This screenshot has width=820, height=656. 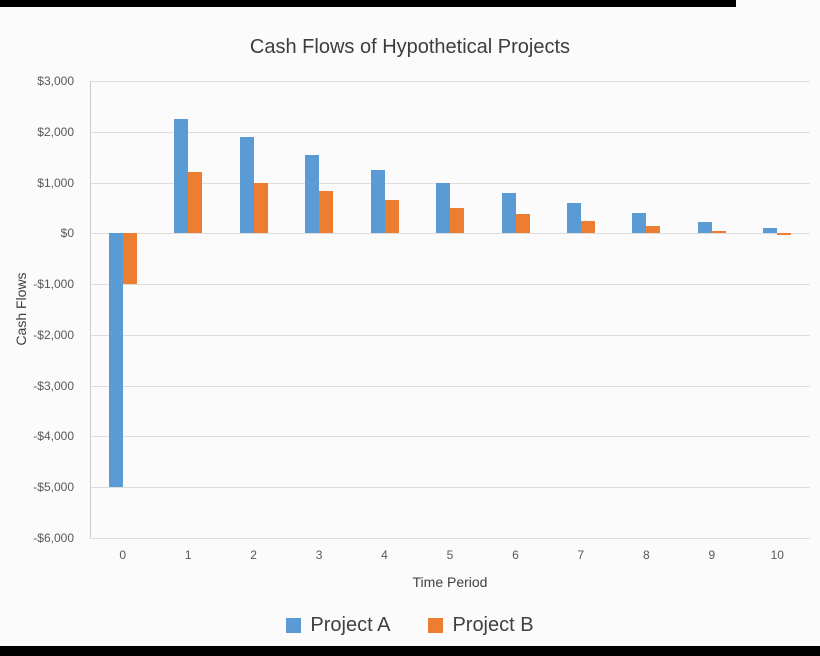 I want to click on x-tick-label-10: 10, so click(x=777, y=555).